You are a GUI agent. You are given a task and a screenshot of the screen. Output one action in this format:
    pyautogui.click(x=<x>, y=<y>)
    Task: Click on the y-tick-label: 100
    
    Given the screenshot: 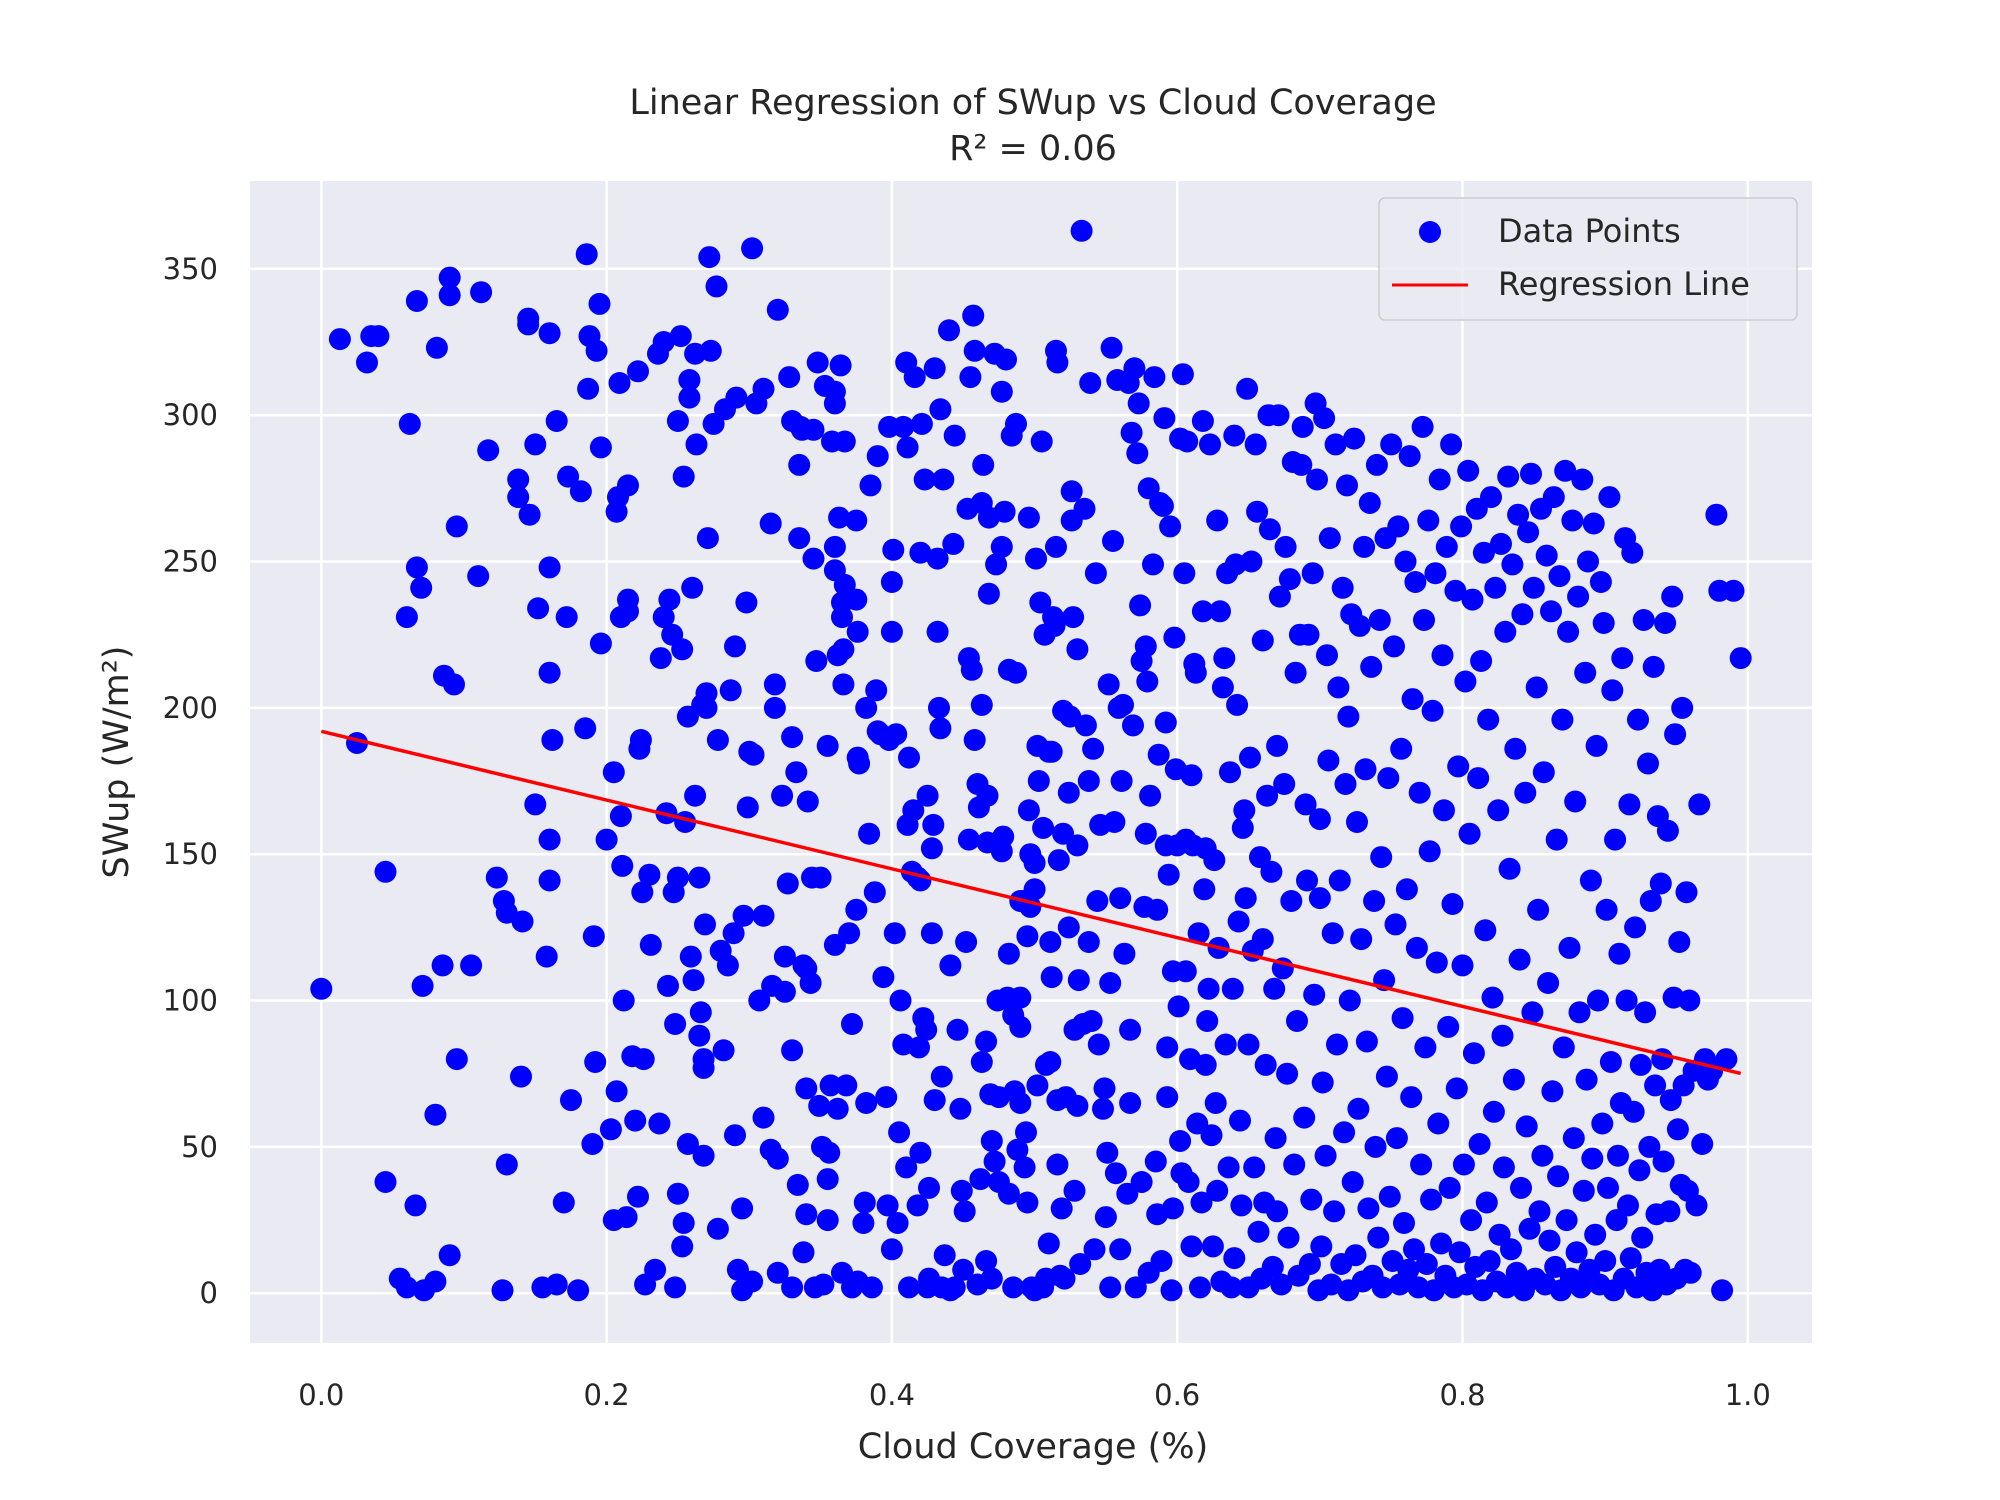 What is the action you would take?
    pyautogui.click(x=190, y=1001)
    